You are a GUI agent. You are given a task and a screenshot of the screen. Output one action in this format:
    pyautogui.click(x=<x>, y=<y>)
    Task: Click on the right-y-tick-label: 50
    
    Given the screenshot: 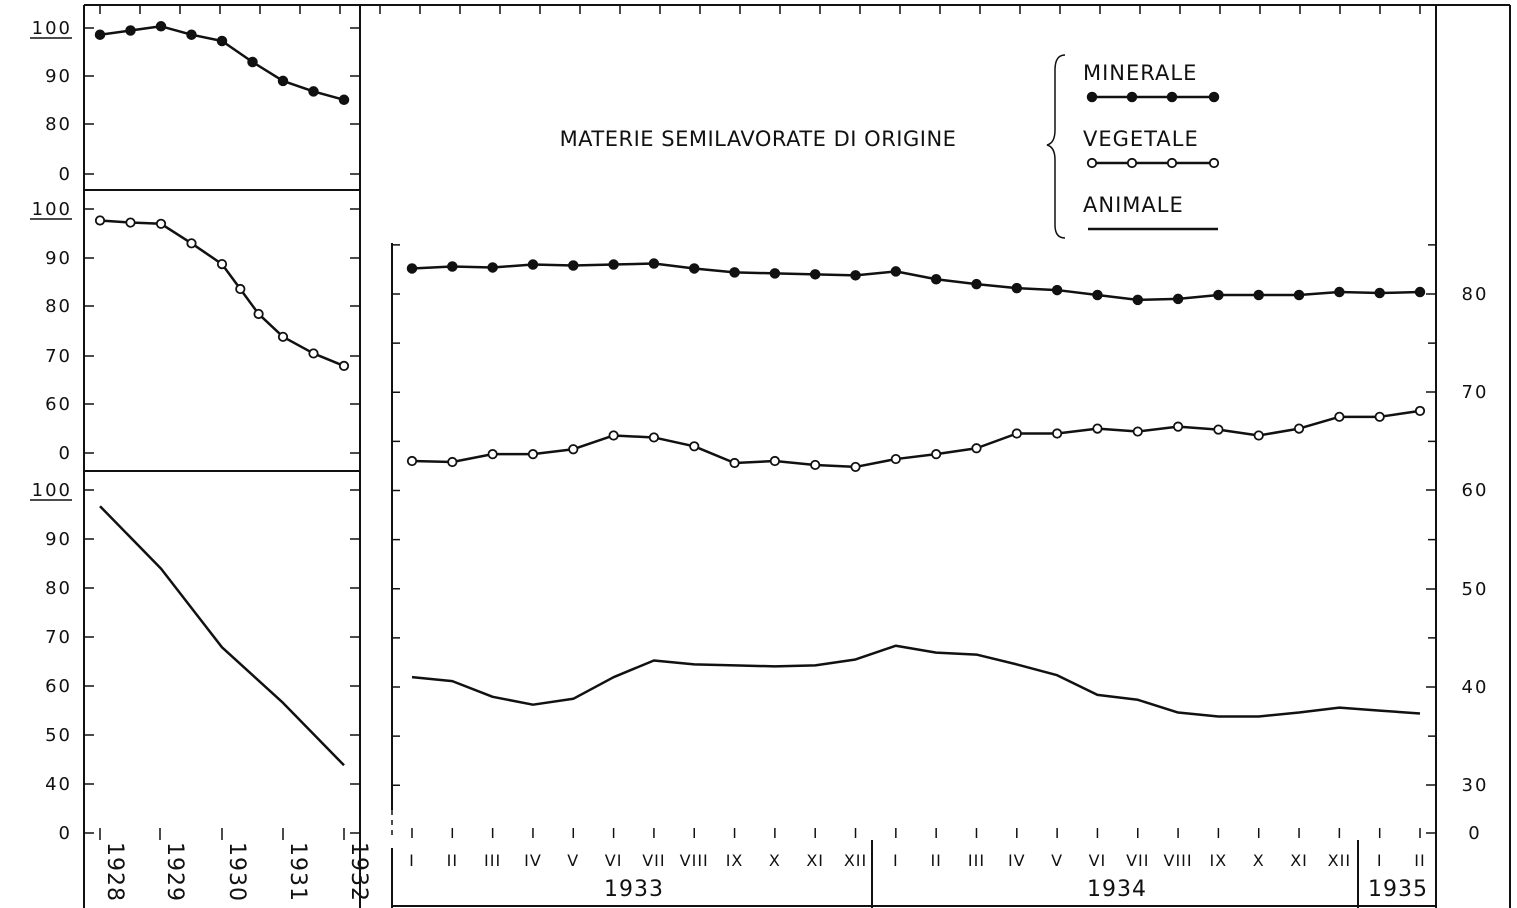 What is the action you would take?
    pyautogui.click(x=1475, y=589)
    